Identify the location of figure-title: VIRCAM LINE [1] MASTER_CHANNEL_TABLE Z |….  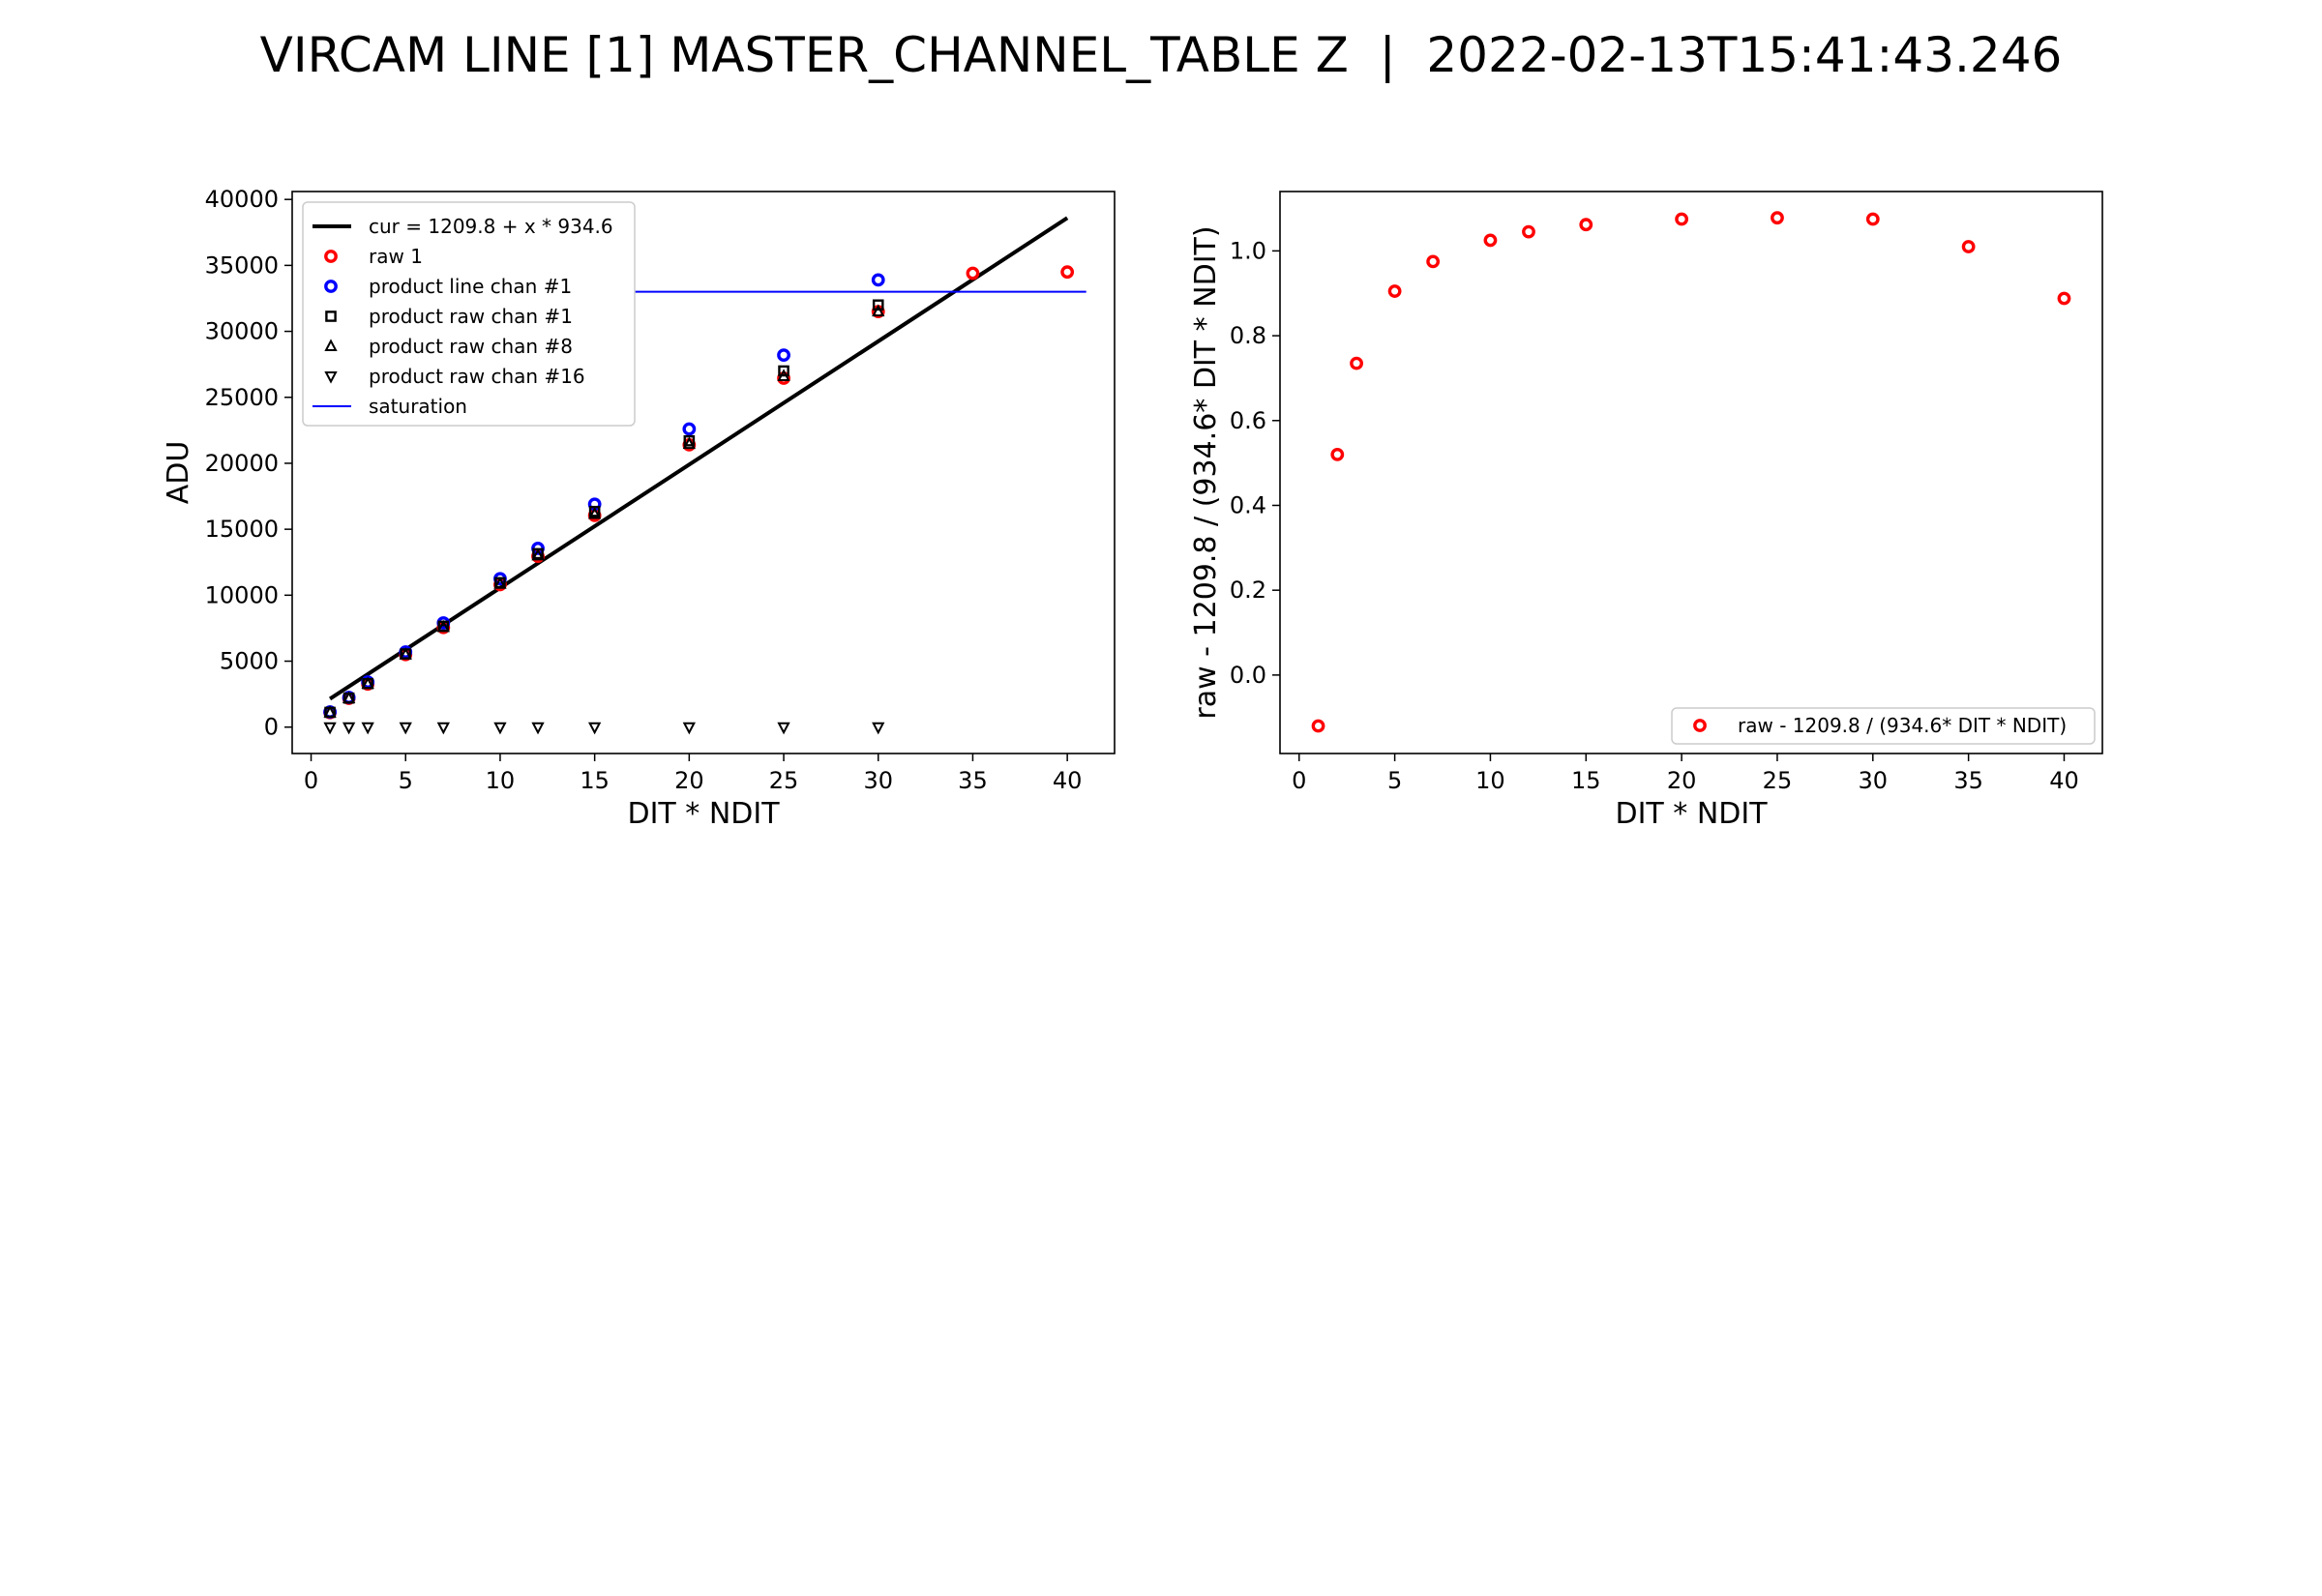
(1161, 55).